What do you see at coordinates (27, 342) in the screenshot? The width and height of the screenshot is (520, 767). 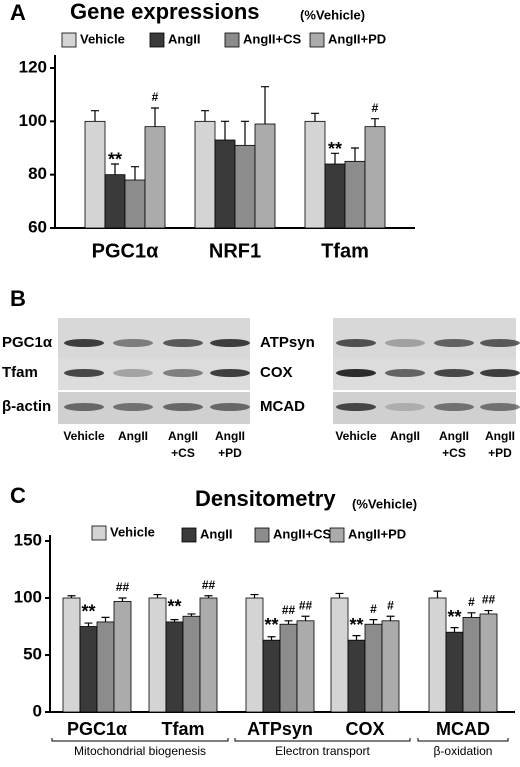 I see `blot-row-label: PGC1α` at bounding box center [27, 342].